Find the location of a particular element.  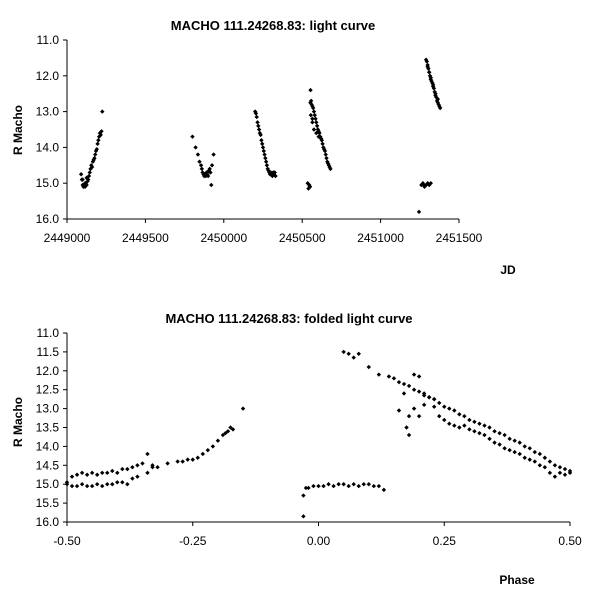

y-tick-label: 13.5 is located at coordinates (48, 428).